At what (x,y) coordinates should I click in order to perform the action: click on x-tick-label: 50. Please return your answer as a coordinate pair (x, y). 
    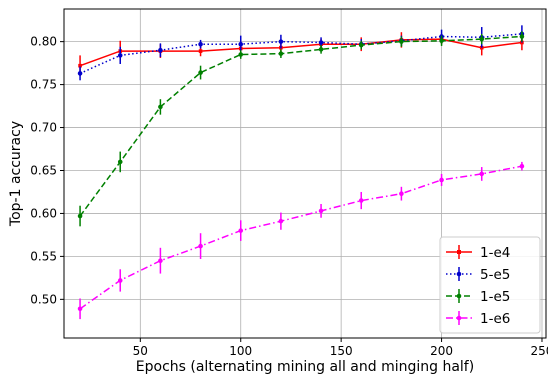
    Looking at the image, I should click on (140, 351).